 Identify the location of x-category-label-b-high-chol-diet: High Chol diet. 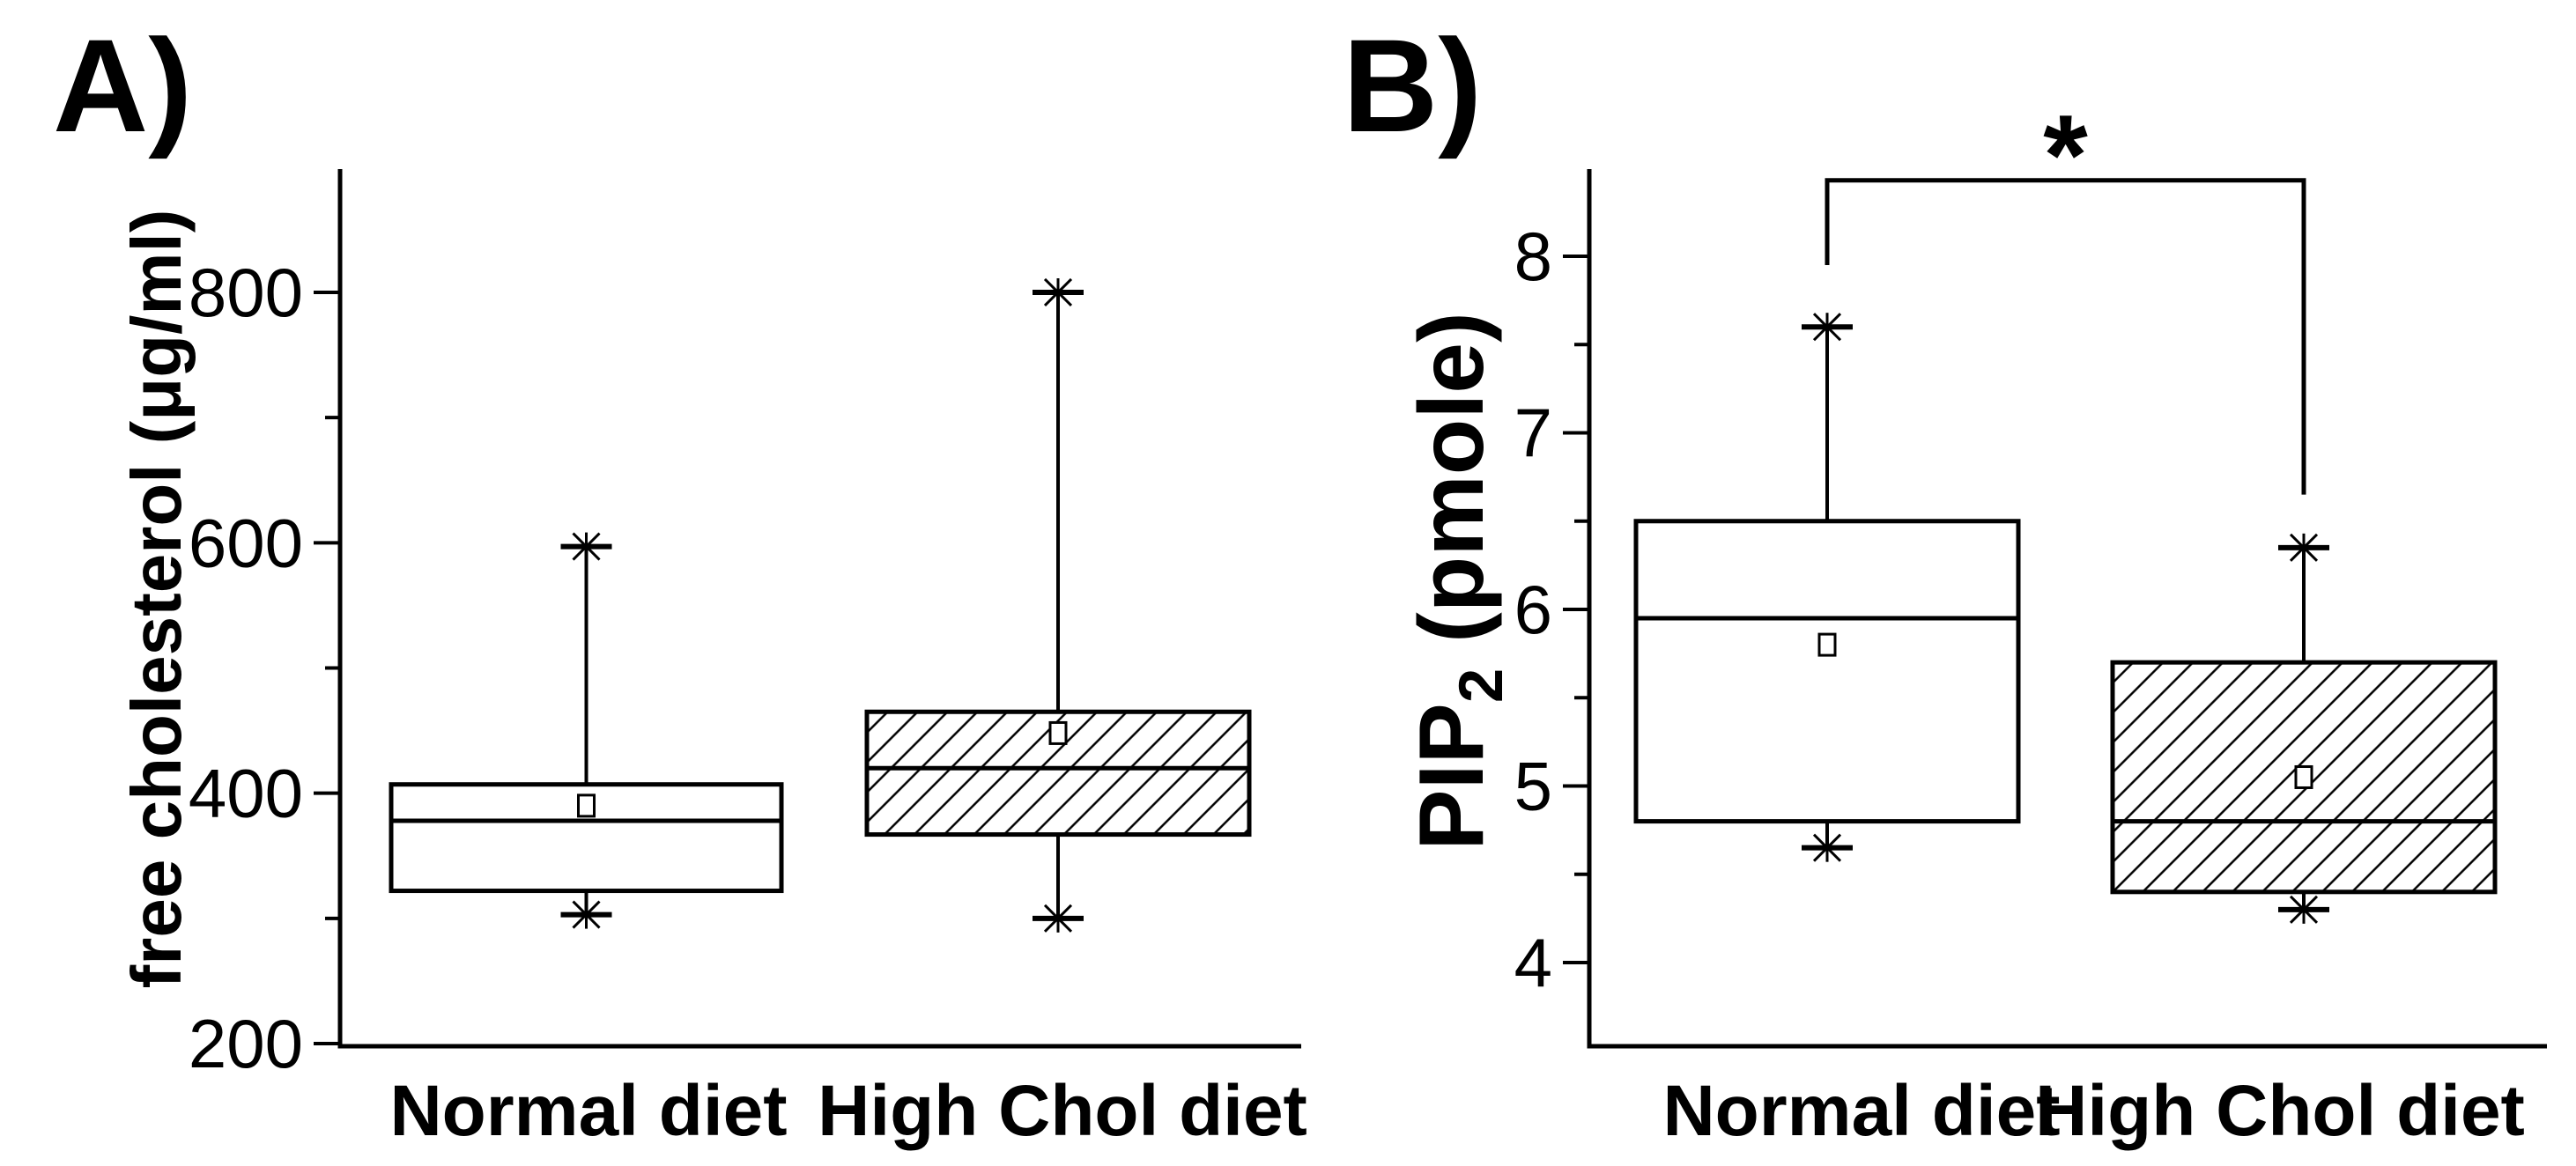
(2280, 1111).